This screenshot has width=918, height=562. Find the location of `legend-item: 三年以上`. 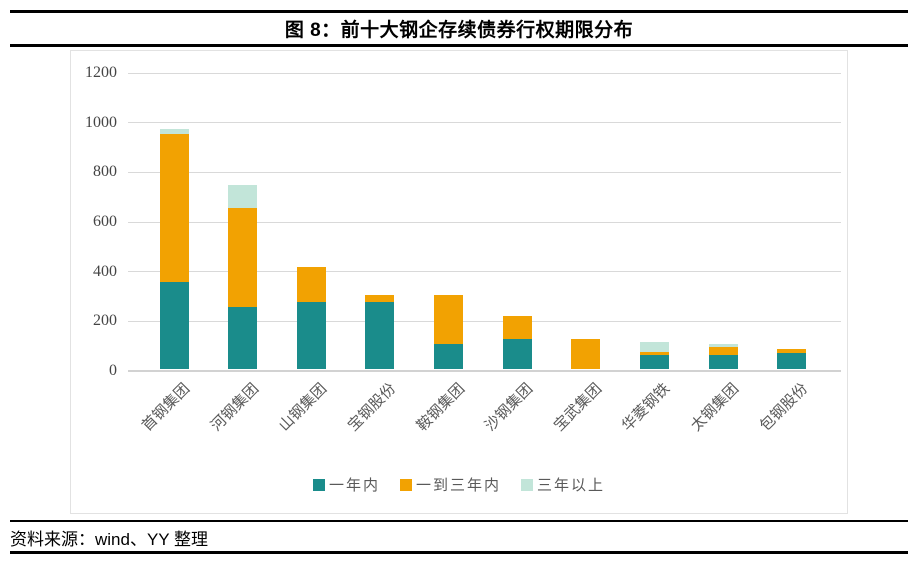

legend-item: 三年以上 is located at coordinates (563, 484).